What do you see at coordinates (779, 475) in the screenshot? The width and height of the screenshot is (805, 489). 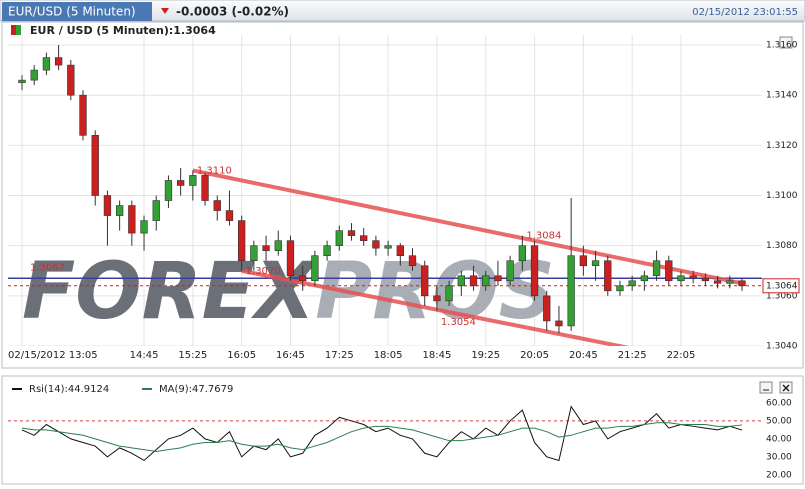 I see `y-tick-label: 20.00` at bounding box center [779, 475].